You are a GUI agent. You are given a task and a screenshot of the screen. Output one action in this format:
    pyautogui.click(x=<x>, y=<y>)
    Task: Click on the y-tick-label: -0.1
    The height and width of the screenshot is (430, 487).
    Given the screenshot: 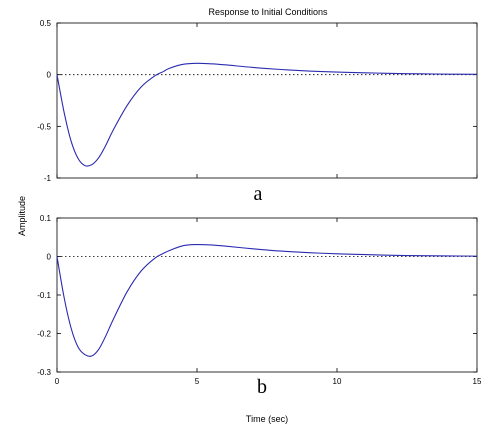 What is the action you would take?
    pyautogui.click(x=44, y=295)
    